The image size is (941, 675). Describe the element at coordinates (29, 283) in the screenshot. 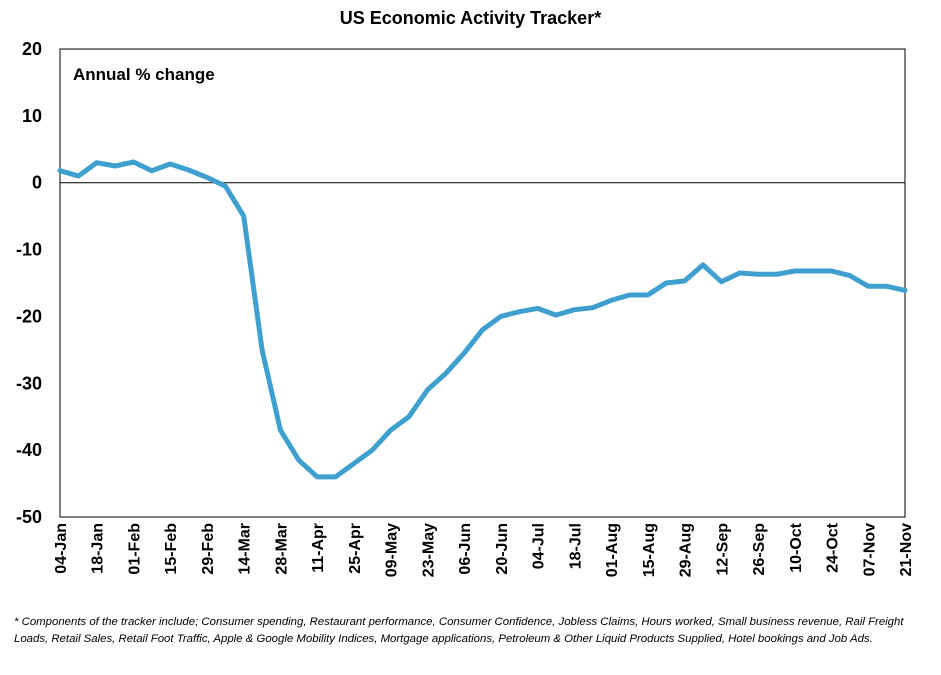

I see `y-axis: 20 10 0 -10 -20 -30 -40 -50` at that location.